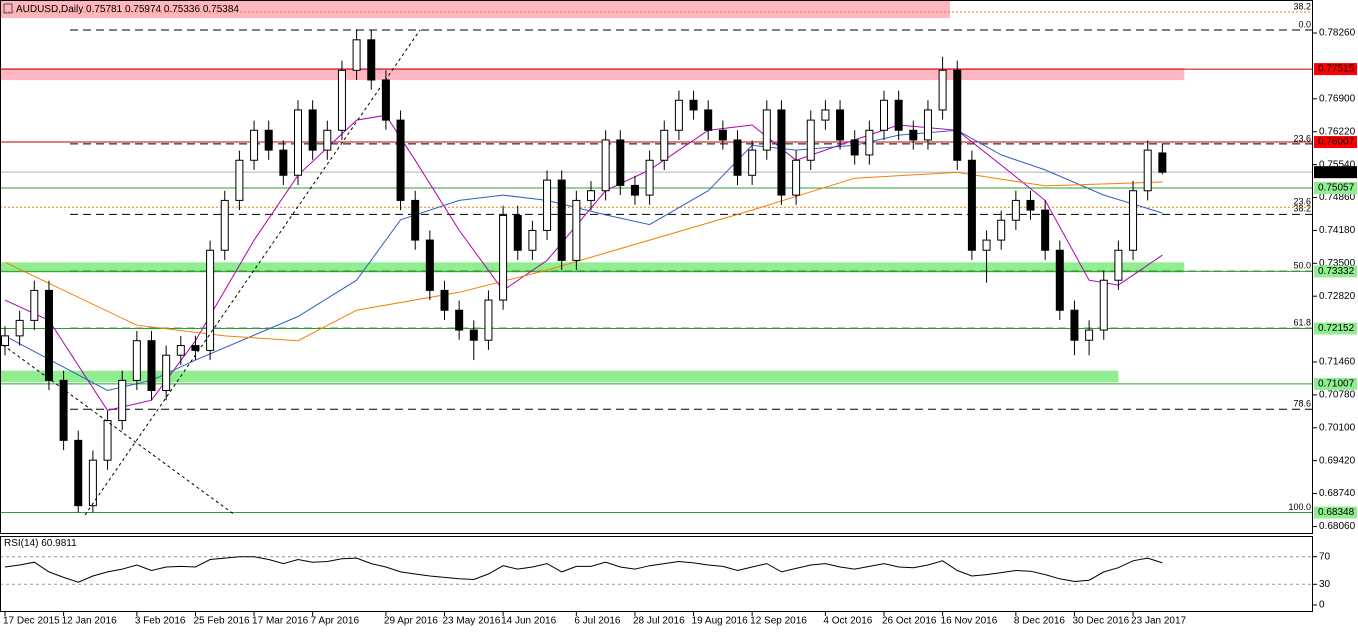 This screenshot has height=633, width=1358. I want to click on level-label: 0.71007, so click(1336, 384).